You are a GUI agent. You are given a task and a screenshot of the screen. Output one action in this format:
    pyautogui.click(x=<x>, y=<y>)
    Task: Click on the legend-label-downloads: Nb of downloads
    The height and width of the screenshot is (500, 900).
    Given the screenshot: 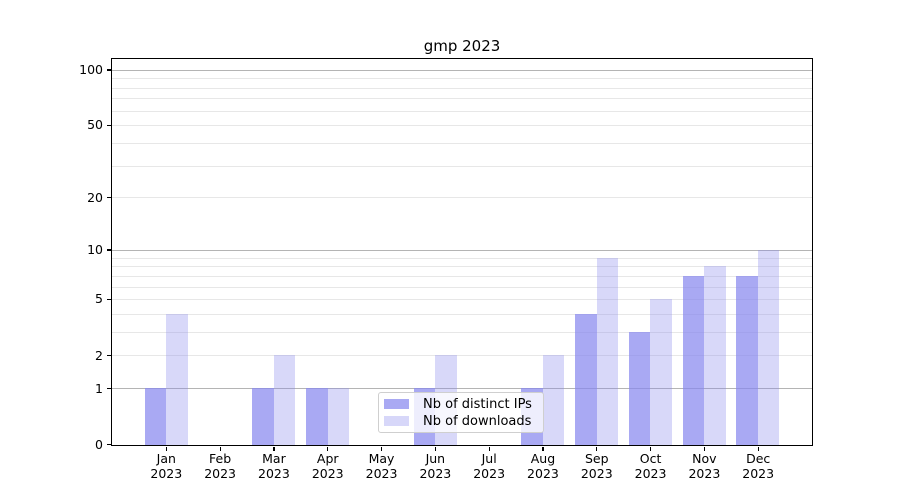 What is the action you would take?
    pyautogui.click(x=477, y=421)
    